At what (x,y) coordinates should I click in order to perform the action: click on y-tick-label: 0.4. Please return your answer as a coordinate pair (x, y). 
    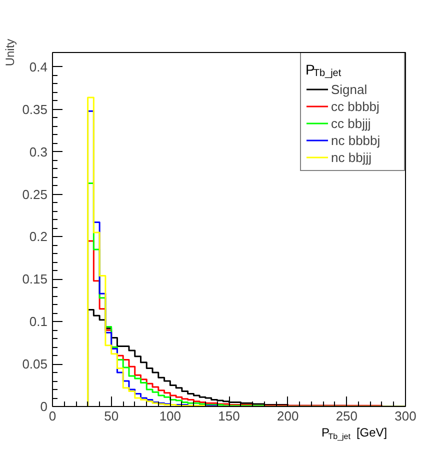
    Looking at the image, I should click on (38, 66).